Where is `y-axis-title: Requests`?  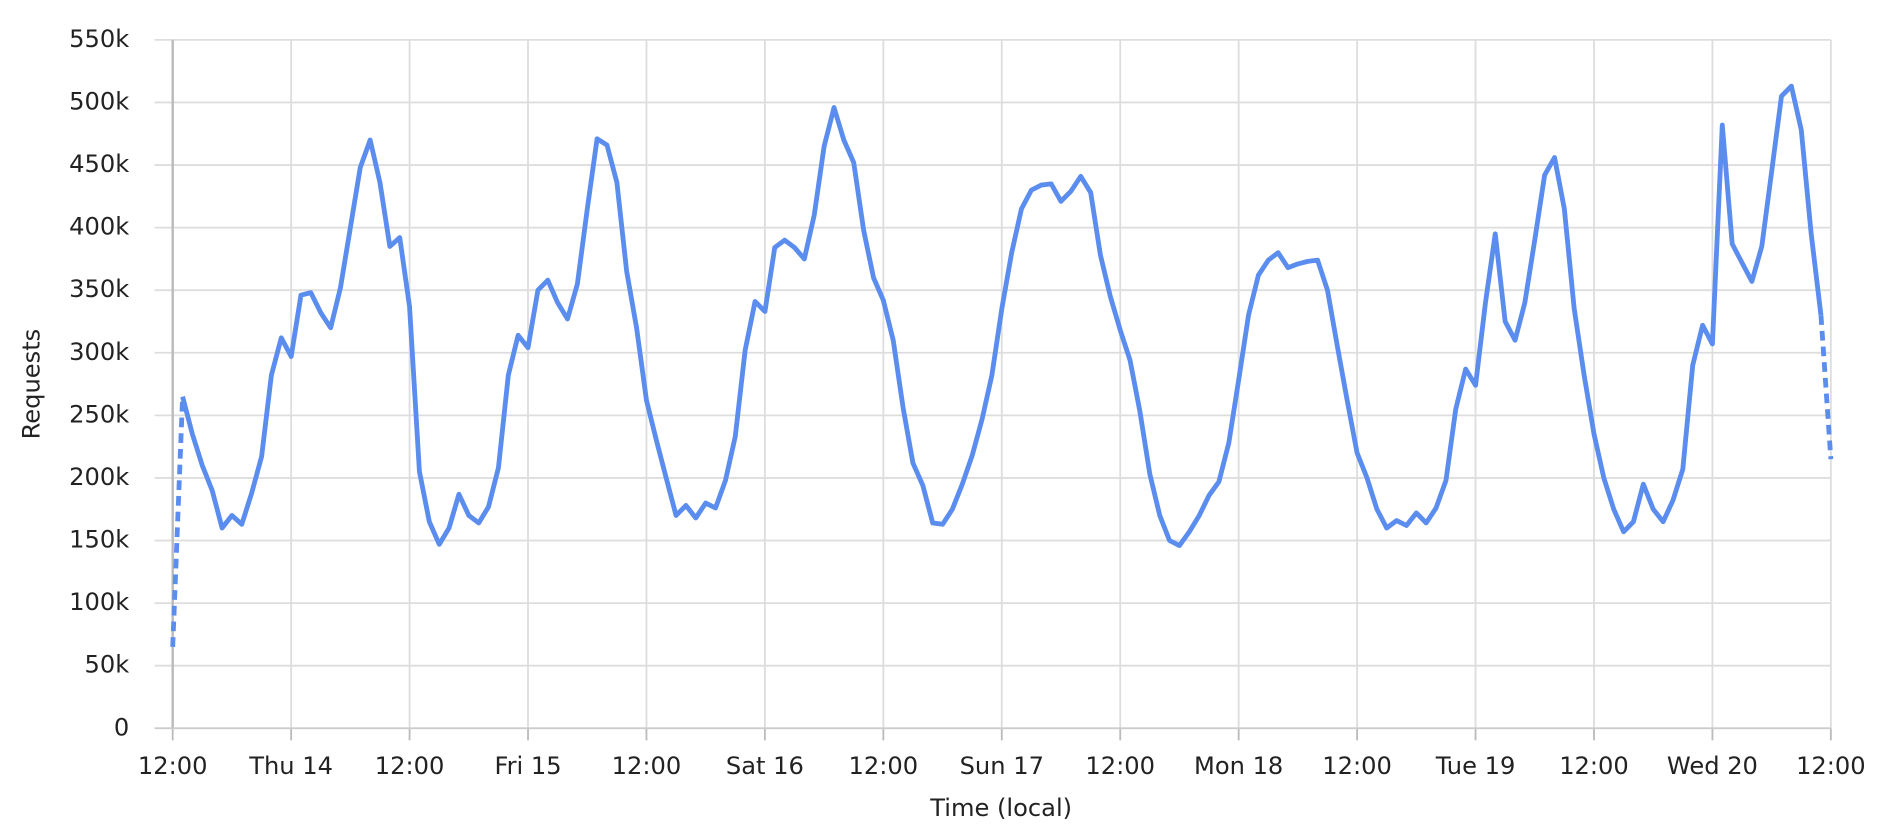 y-axis-title: Requests is located at coordinates (32, 384).